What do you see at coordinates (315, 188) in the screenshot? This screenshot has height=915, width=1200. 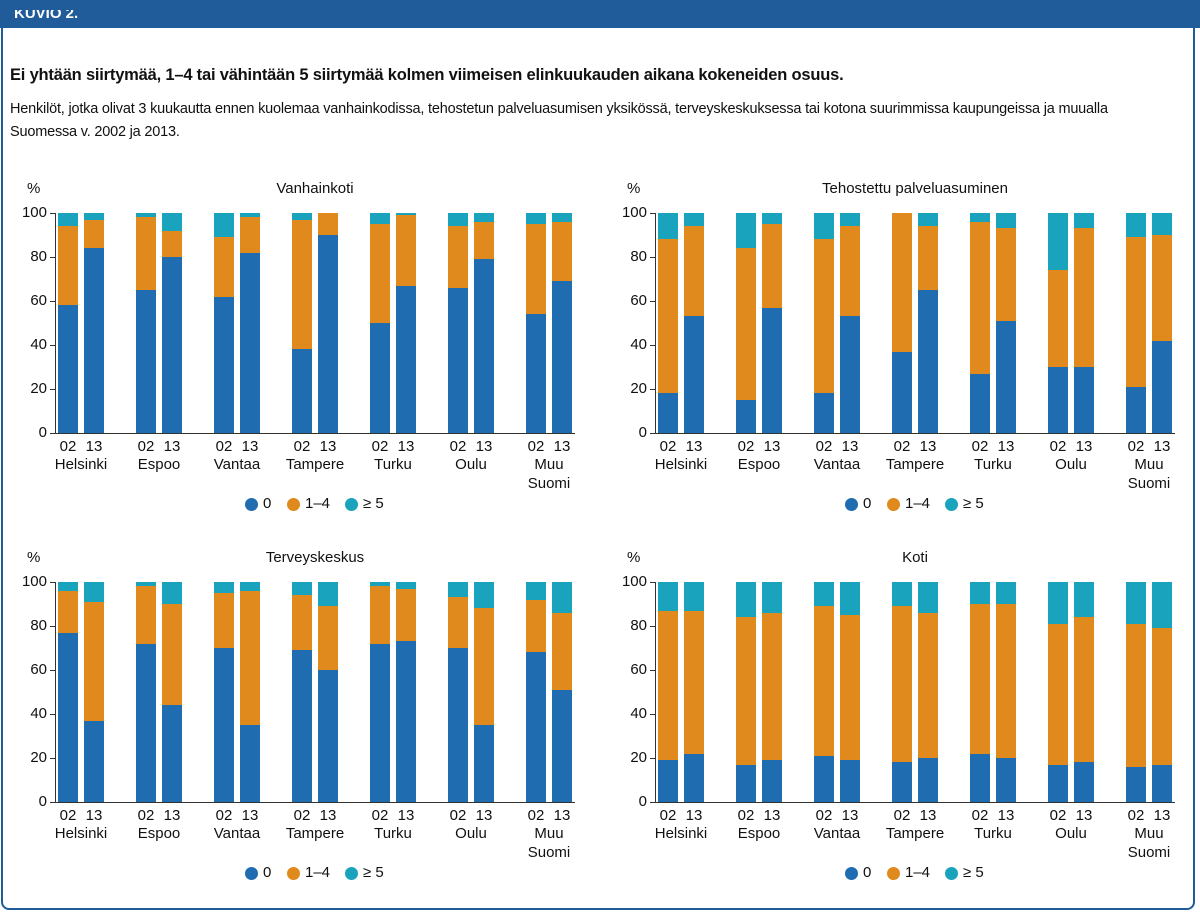 I see `chart-title: Vanhainkoti` at bounding box center [315, 188].